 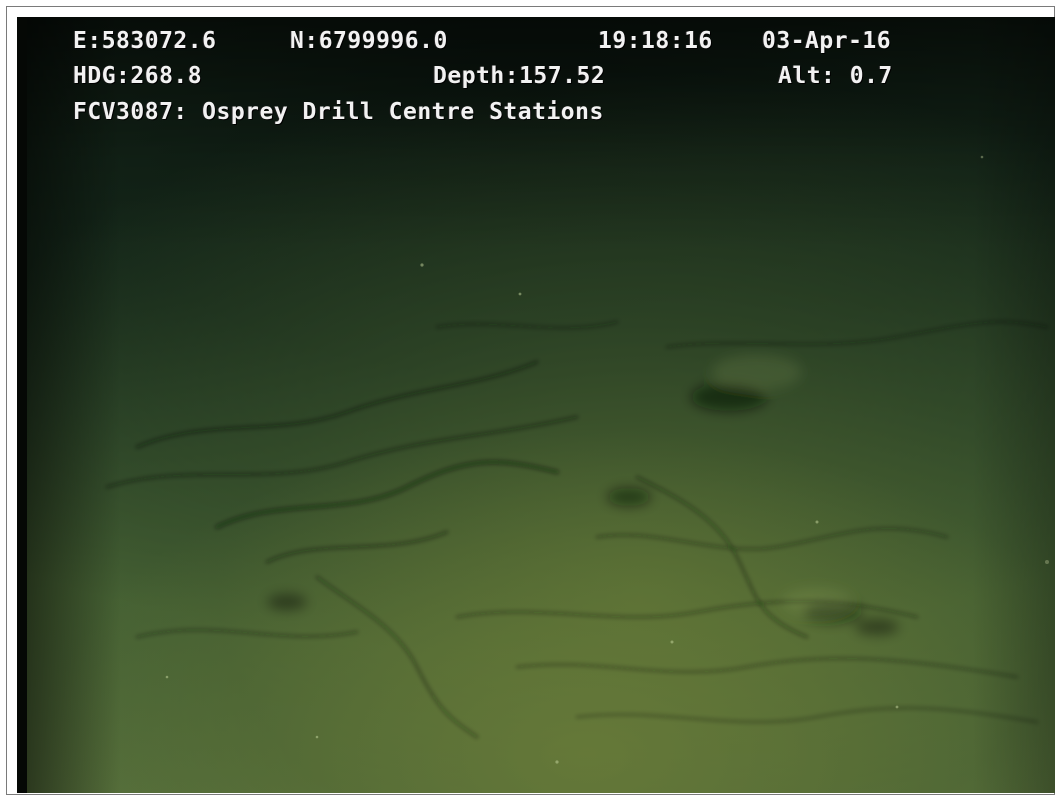 I want to click on video-left-border, so click(x=22, y=405).